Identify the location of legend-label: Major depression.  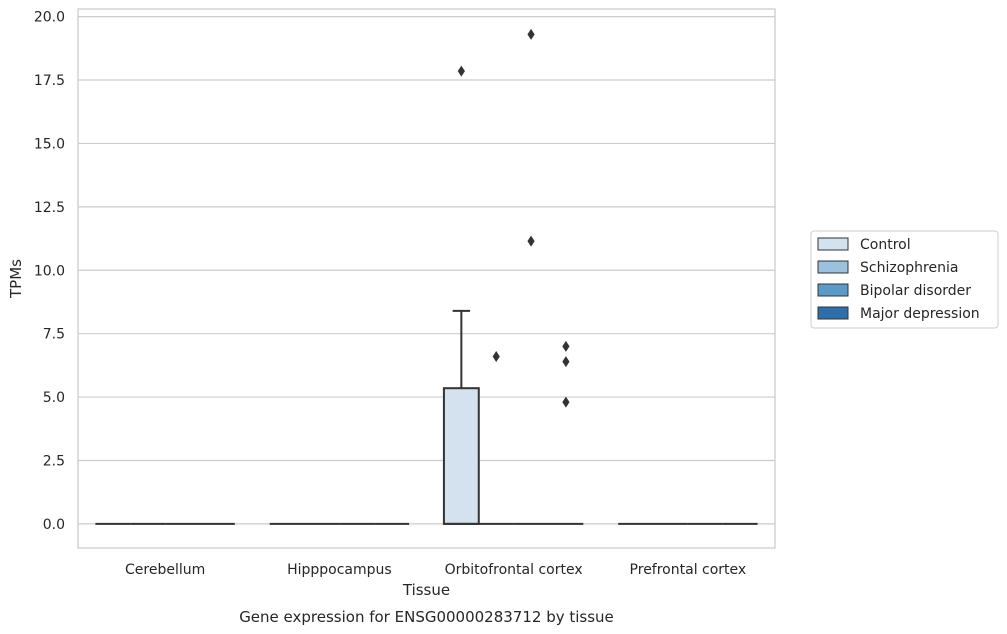
(920, 314).